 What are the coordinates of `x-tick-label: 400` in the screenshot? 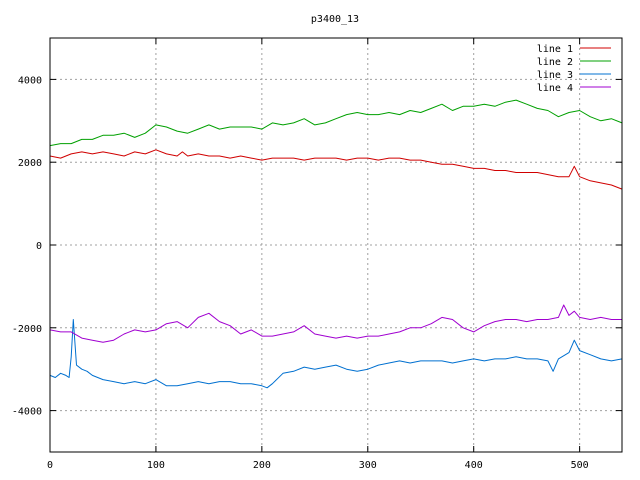 It's located at (474, 465).